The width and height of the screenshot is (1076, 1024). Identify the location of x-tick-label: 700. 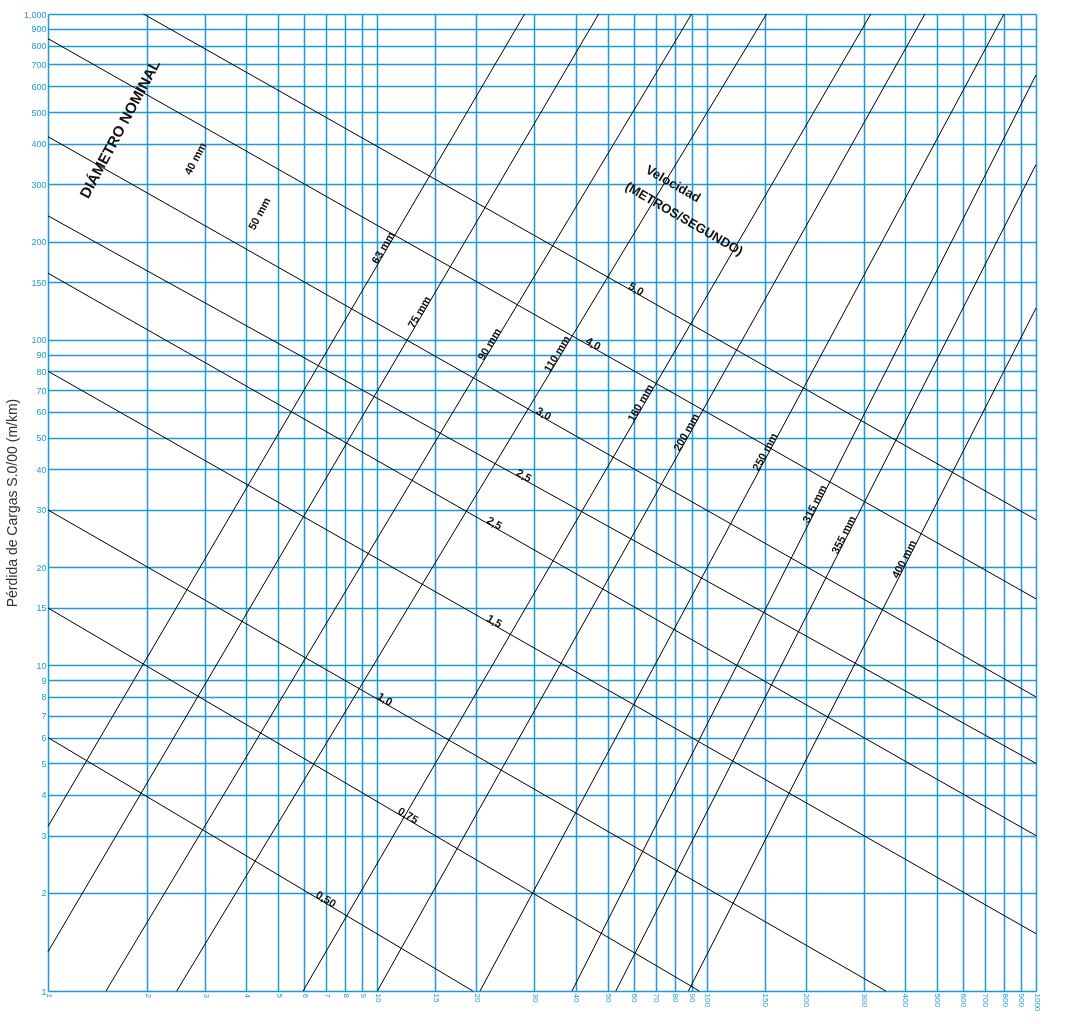
(986, 1000).